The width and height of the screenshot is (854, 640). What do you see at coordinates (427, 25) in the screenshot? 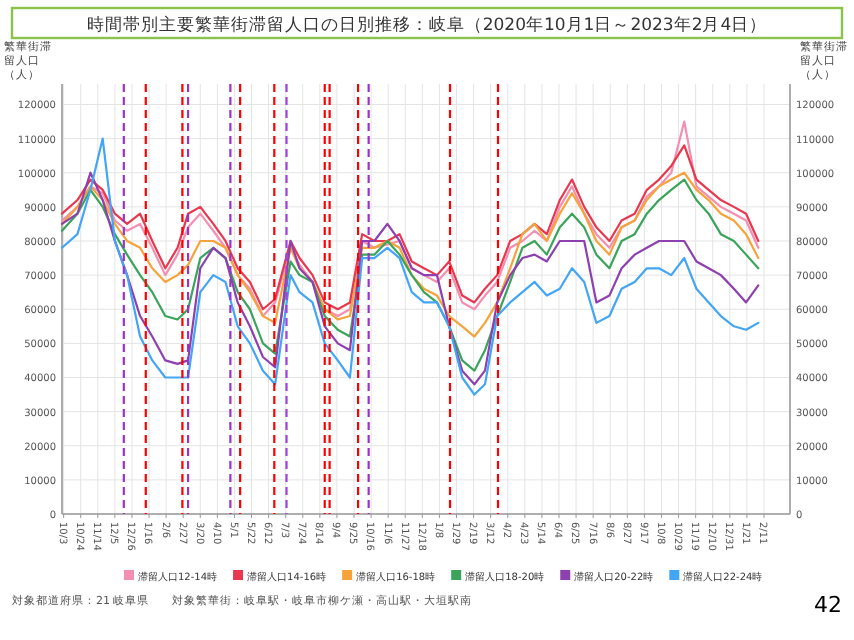
I see `chart-title: 時間帯別主要繁華街滞留人口の日別推移：岐阜（2020年10月1日～2023年2月4日）` at bounding box center [427, 25].